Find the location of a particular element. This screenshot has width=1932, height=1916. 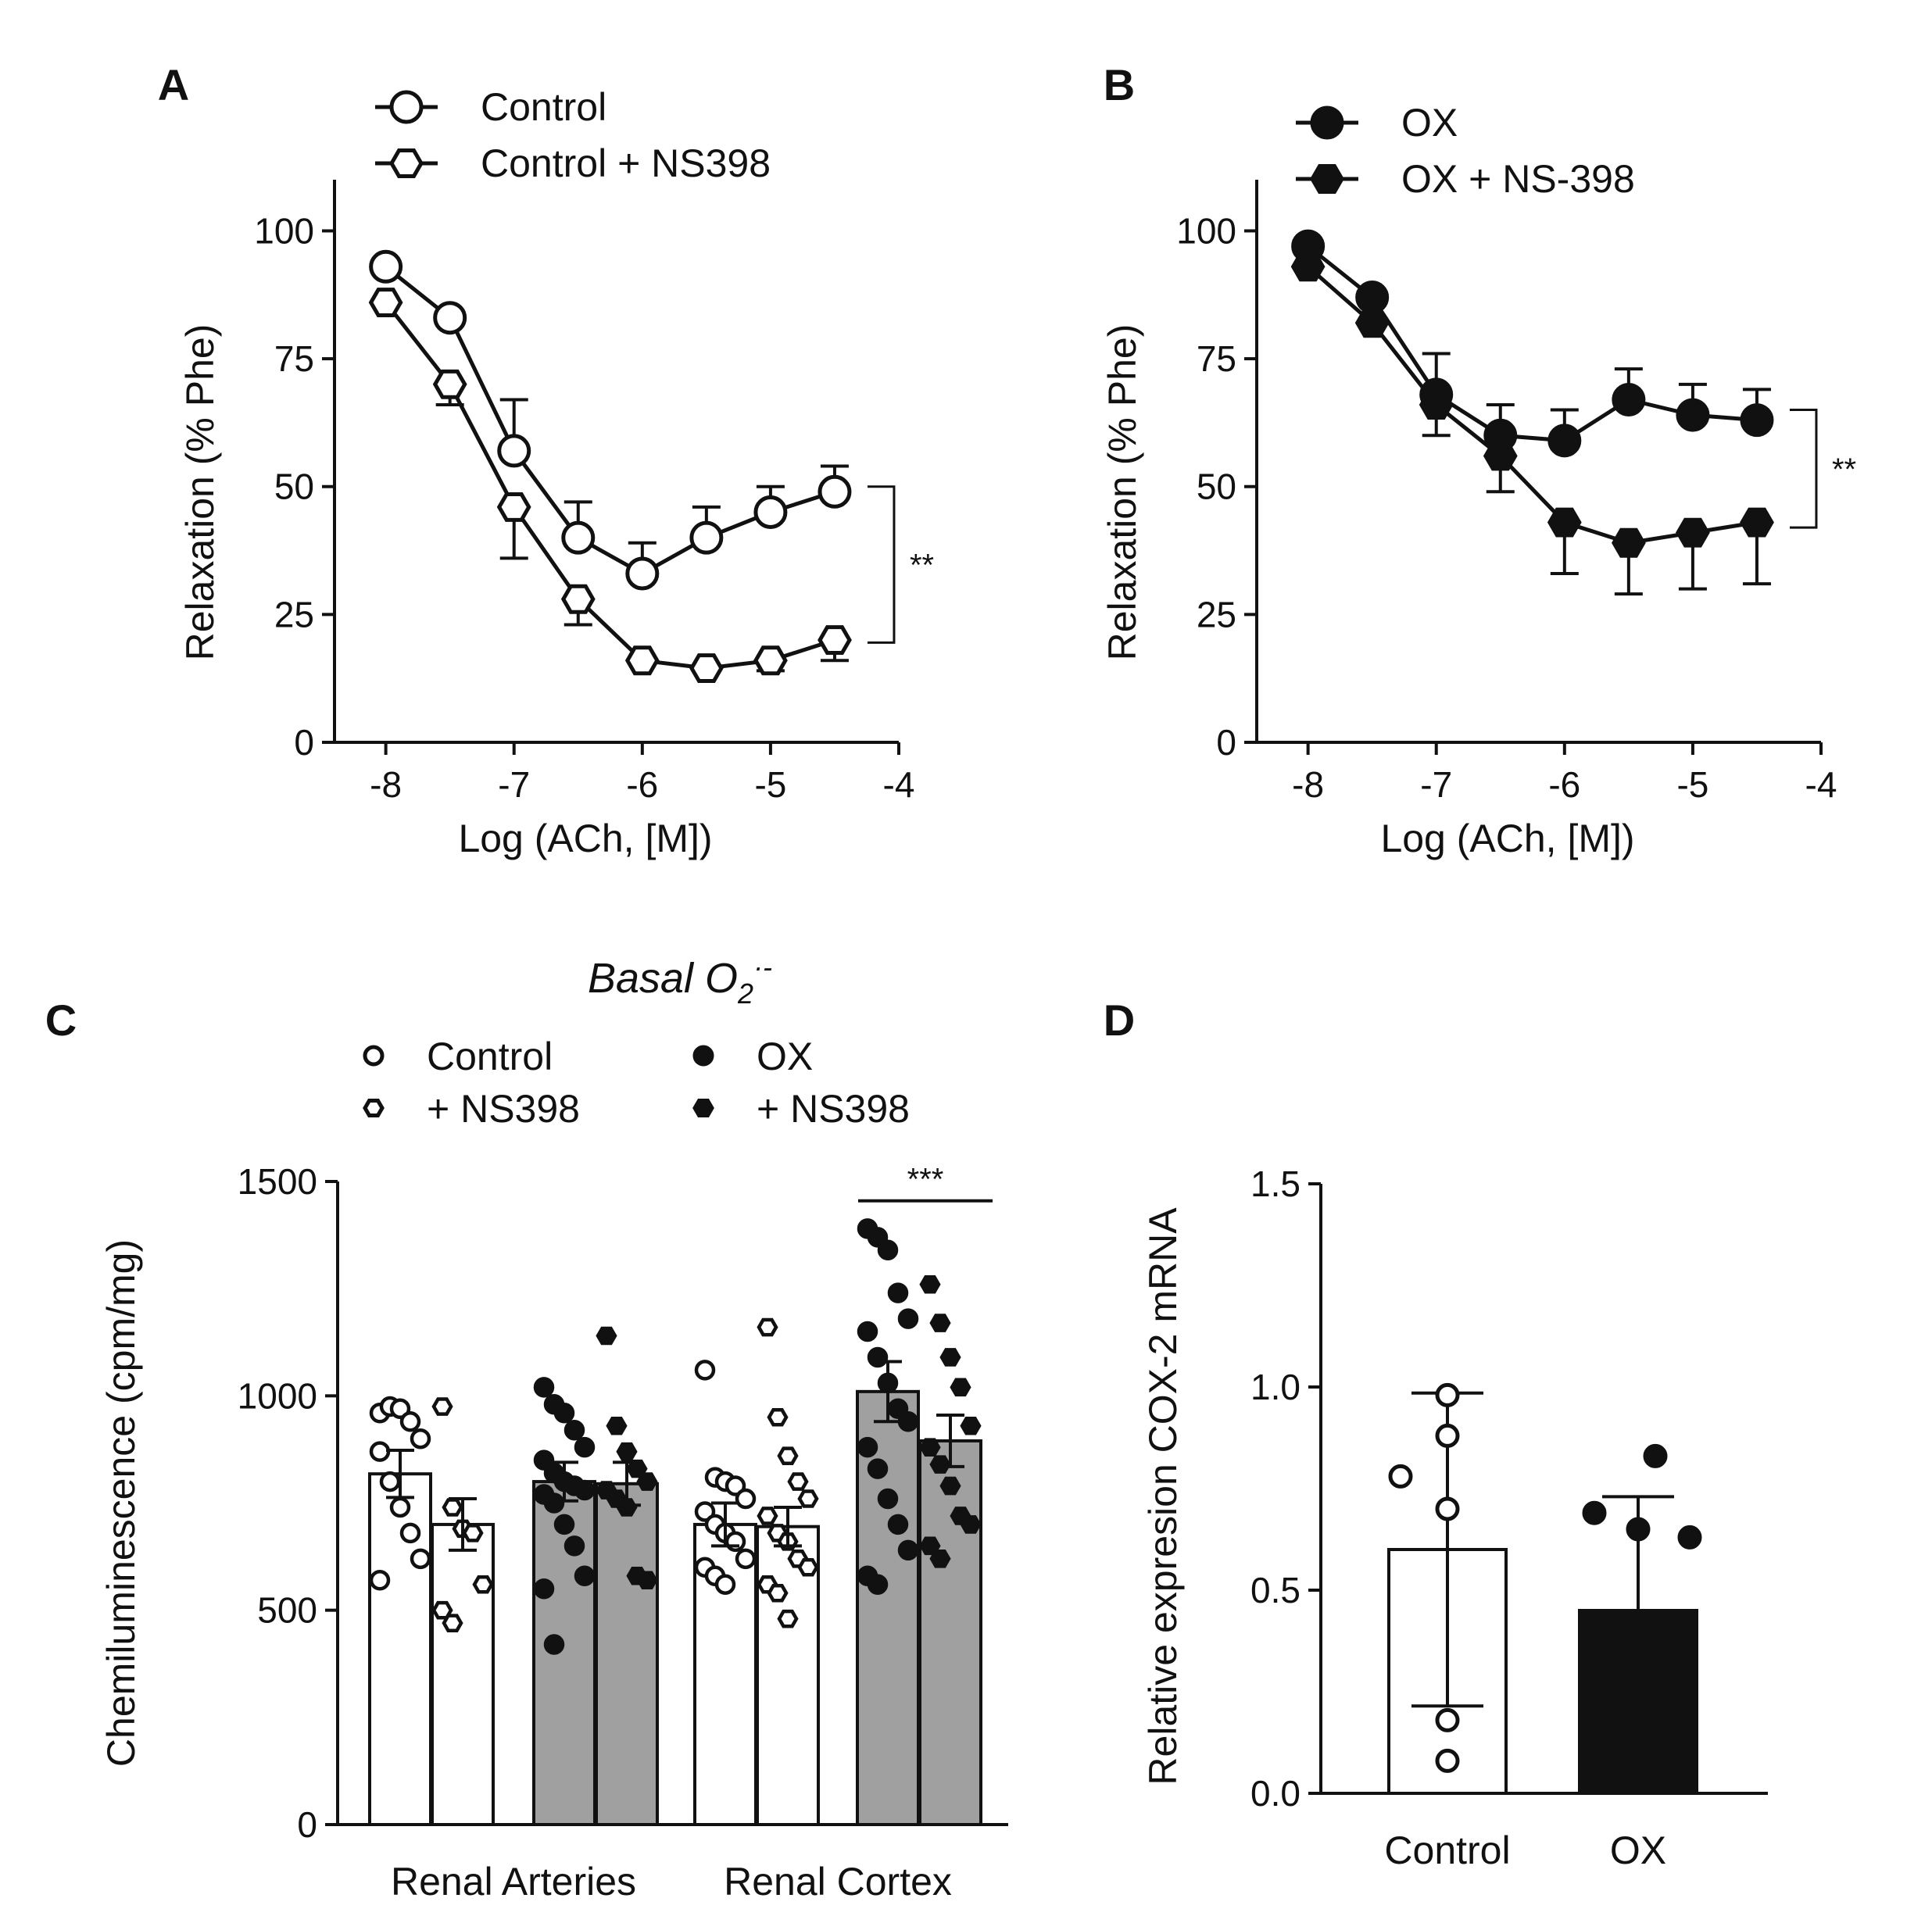

y-tick-label: 100 is located at coordinates (1206, 230).